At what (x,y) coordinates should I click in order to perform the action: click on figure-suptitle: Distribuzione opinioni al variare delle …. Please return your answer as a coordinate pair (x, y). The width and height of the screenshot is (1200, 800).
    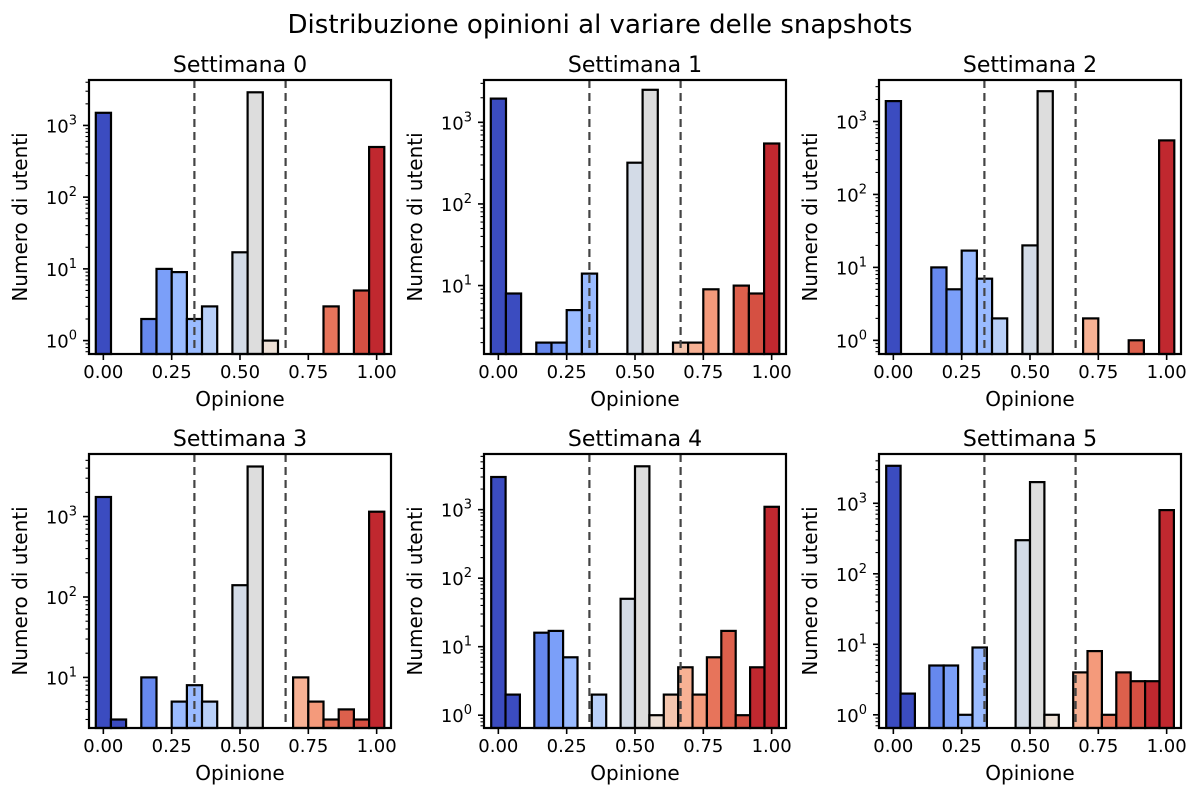
    Looking at the image, I should click on (600, 25).